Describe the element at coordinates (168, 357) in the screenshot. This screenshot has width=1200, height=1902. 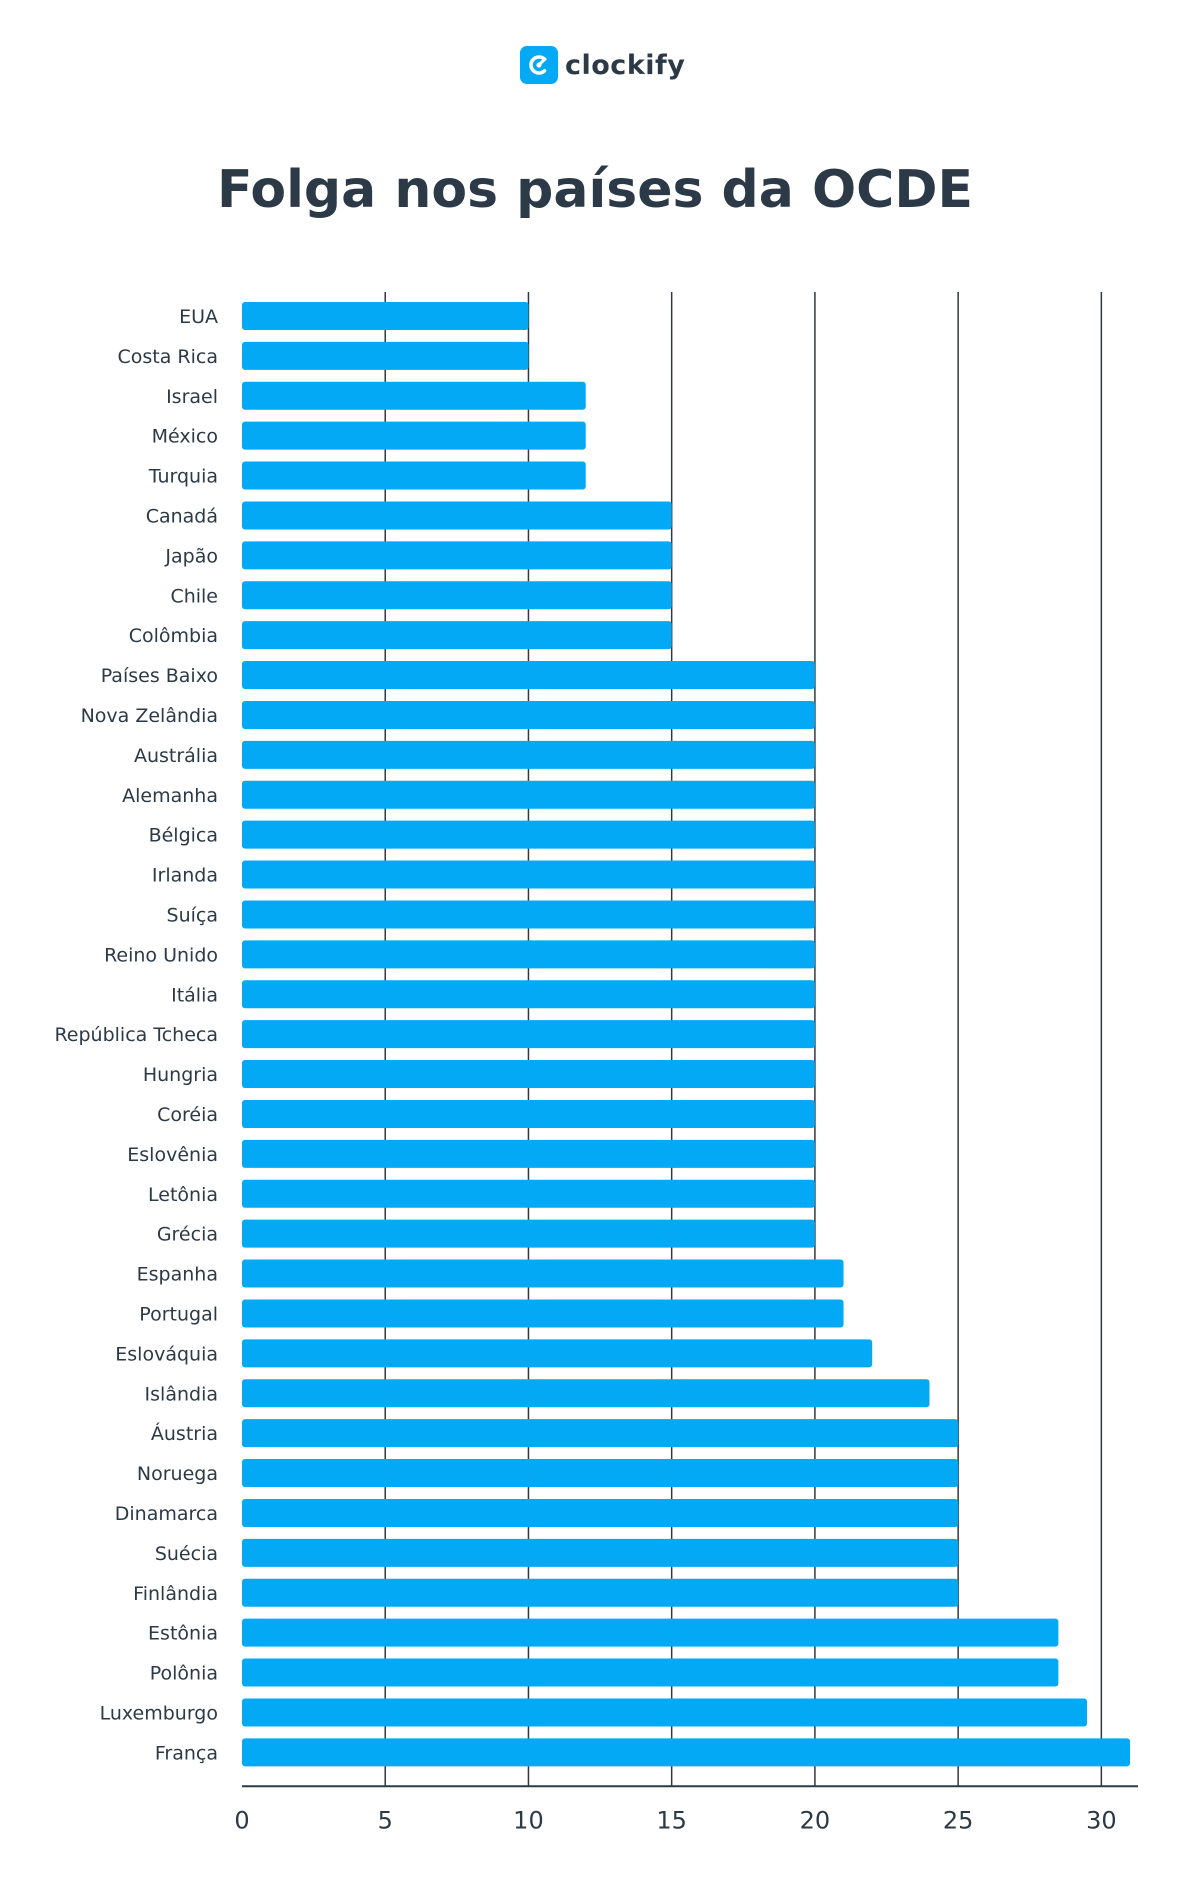
I see `category-label: Costa Rica` at that location.